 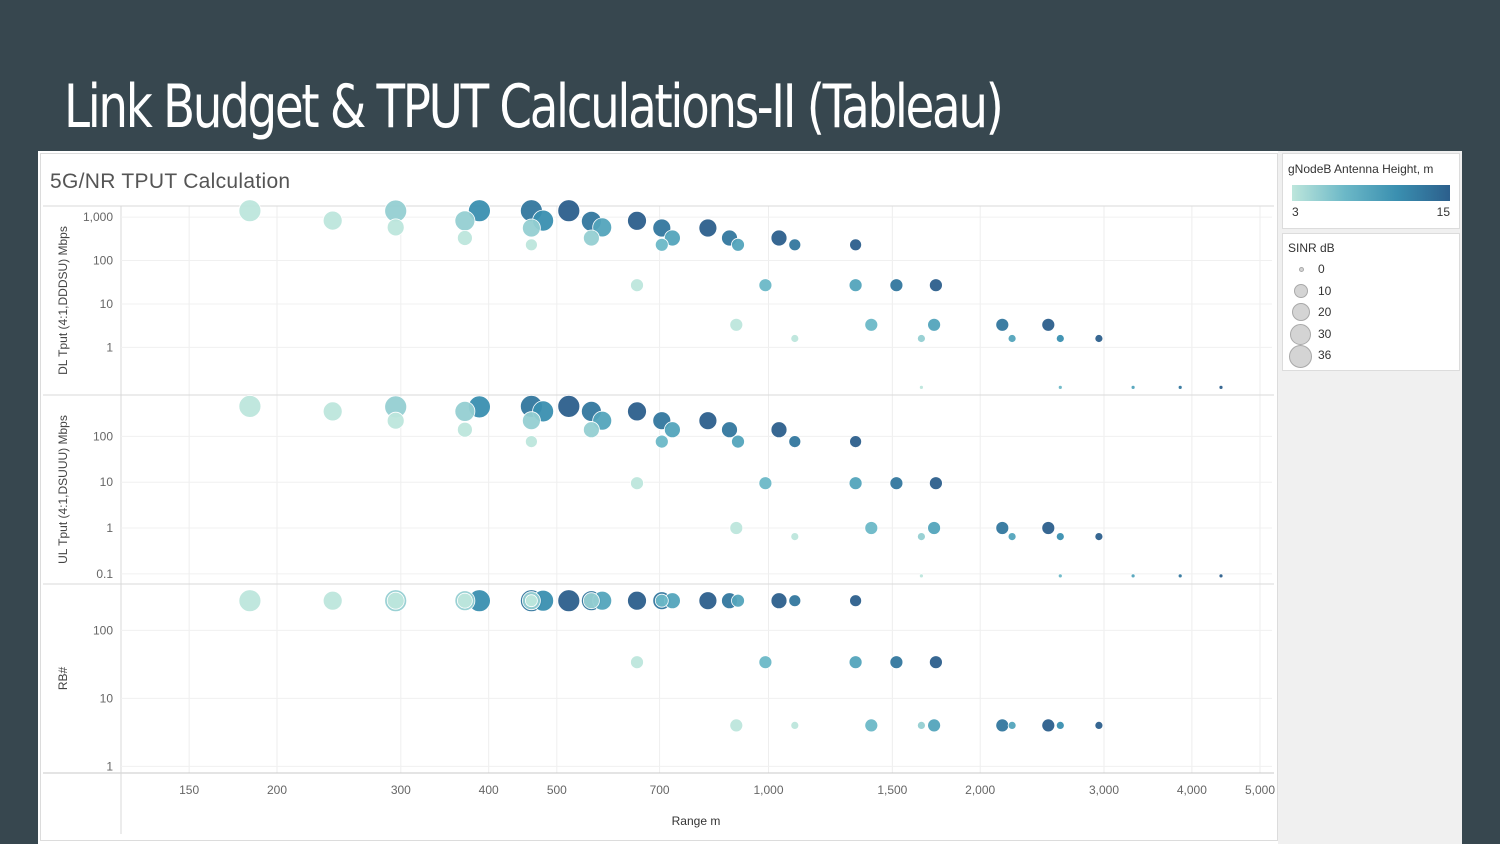 I want to click on size-legend: SINR dB 0 10 20 30 36, so click(x=1371, y=302).